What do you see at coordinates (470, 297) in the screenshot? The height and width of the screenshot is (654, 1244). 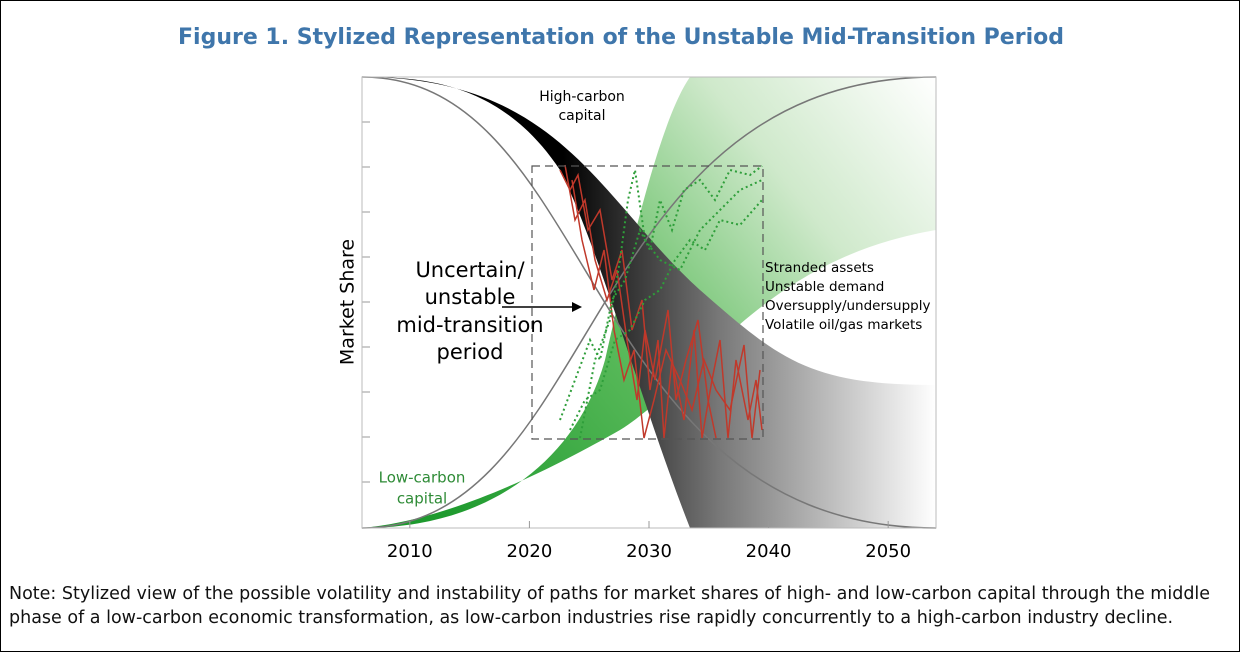 I see `period-label: unstable` at bounding box center [470, 297].